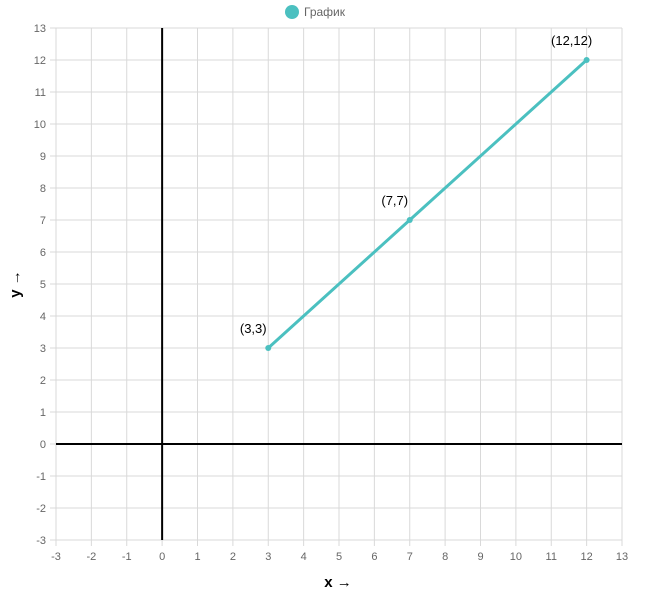 The image size is (665, 600). What do you see at coordinates (571, 40) in the screenshot?
I see `data-point-label: (12,12)` at bounding box center [571, 40].